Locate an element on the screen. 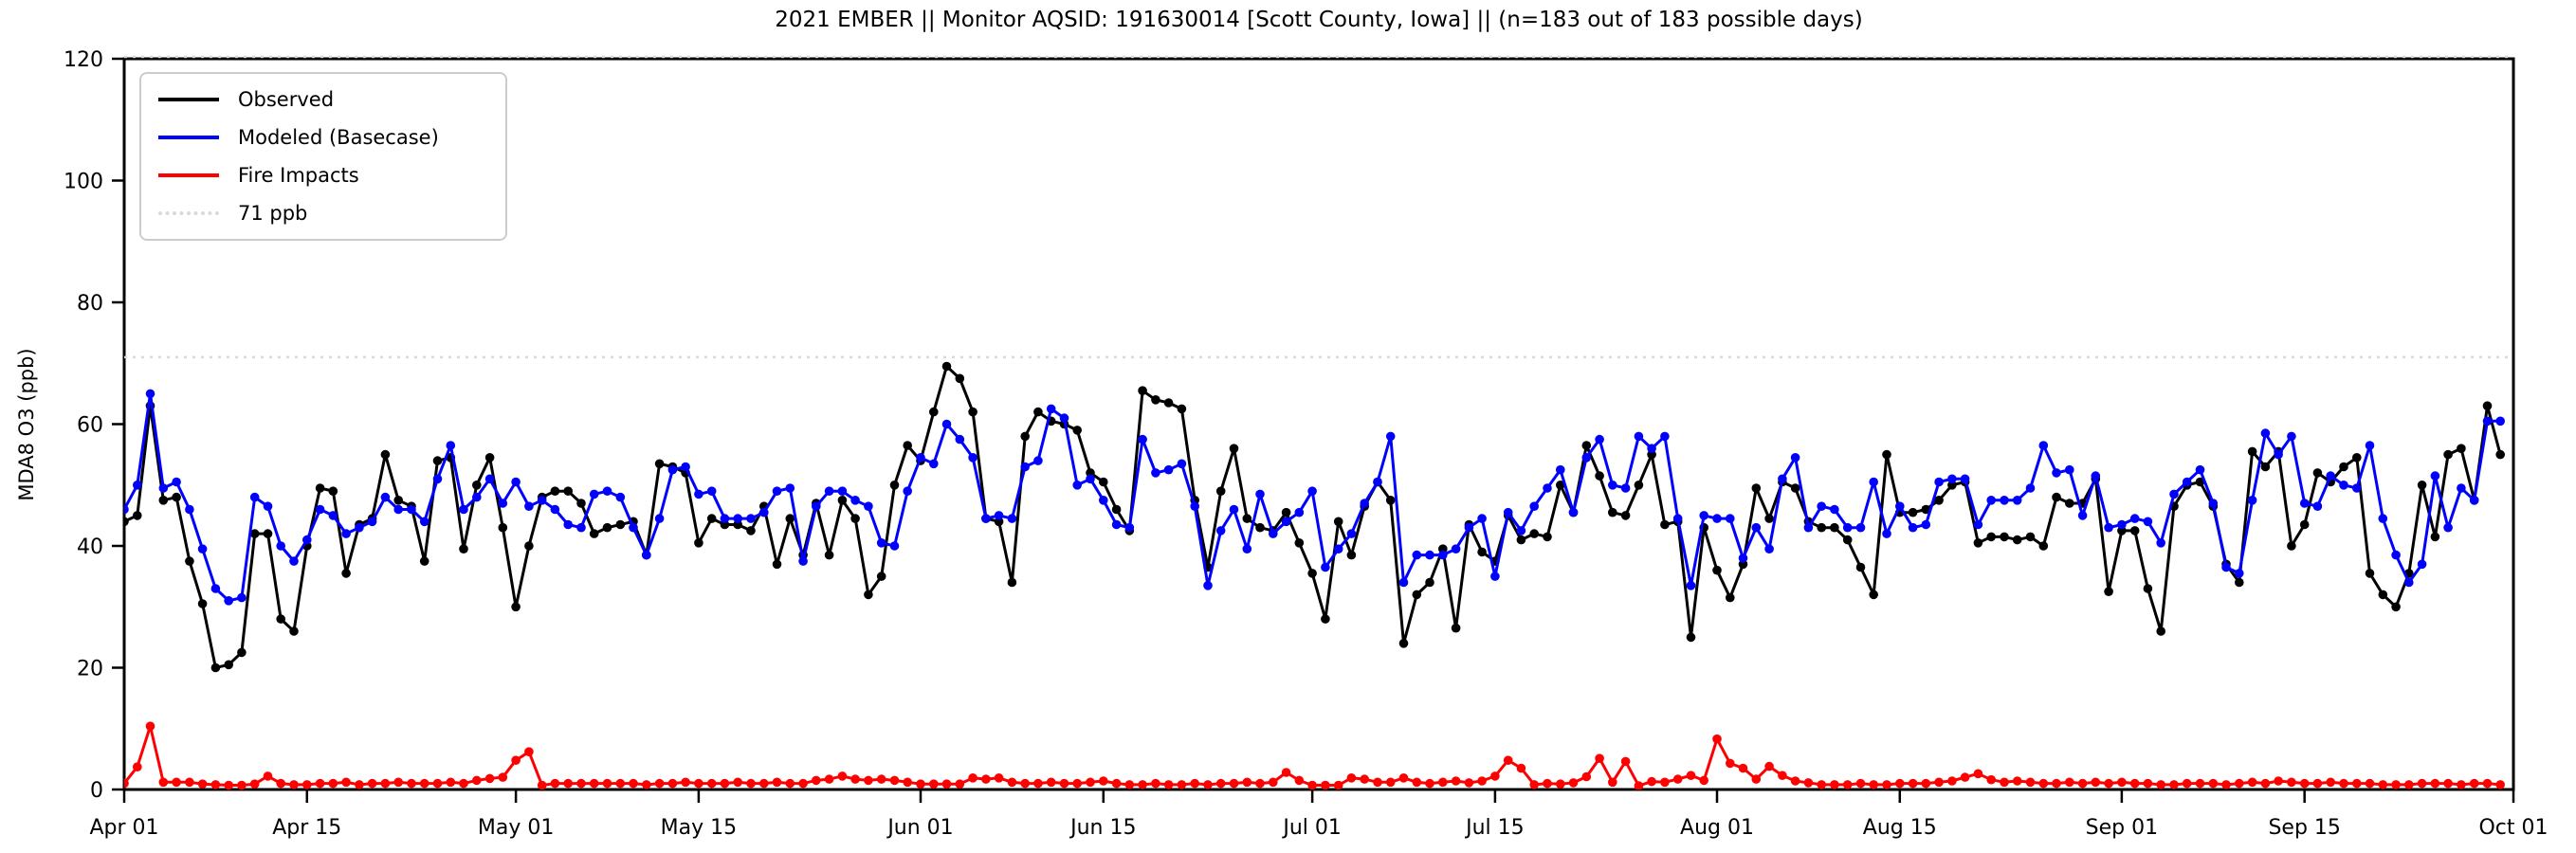 Image resolution: width=2576 pixels, height=853 pixels. x-tick-label: Jun 01 is located at coordinates (919, 828).